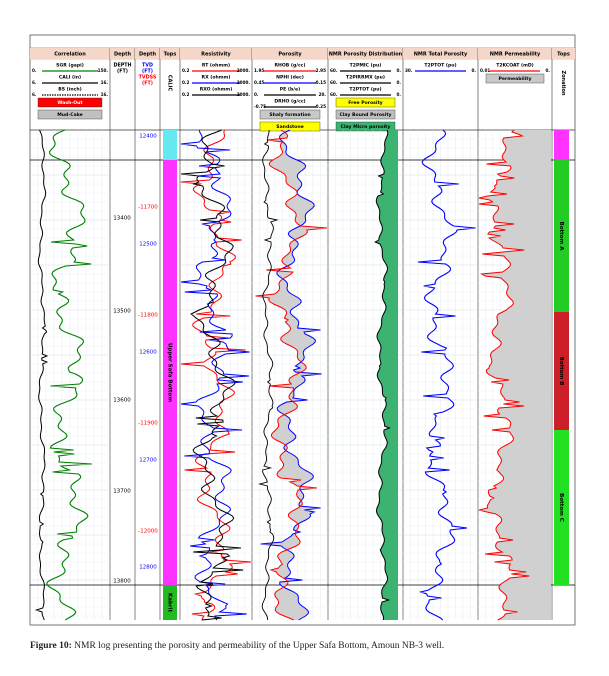 The width and height of the screenshot is (609, 676). I want to click on rhob-curve, so click(291, 375).